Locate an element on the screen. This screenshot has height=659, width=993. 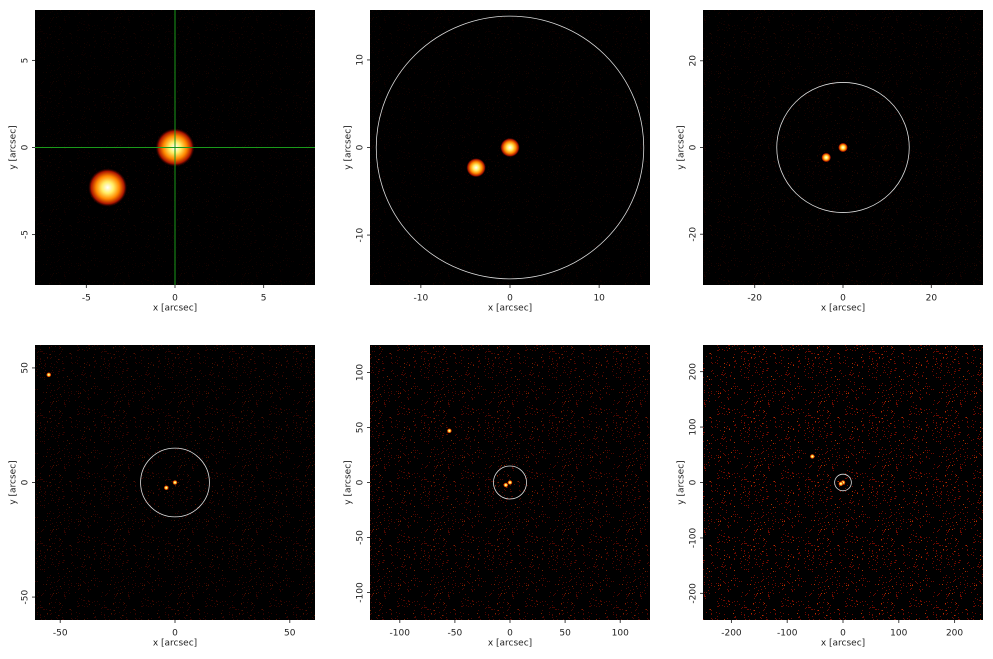
y-tick-label: 200 is located at coordinates (694, 371).